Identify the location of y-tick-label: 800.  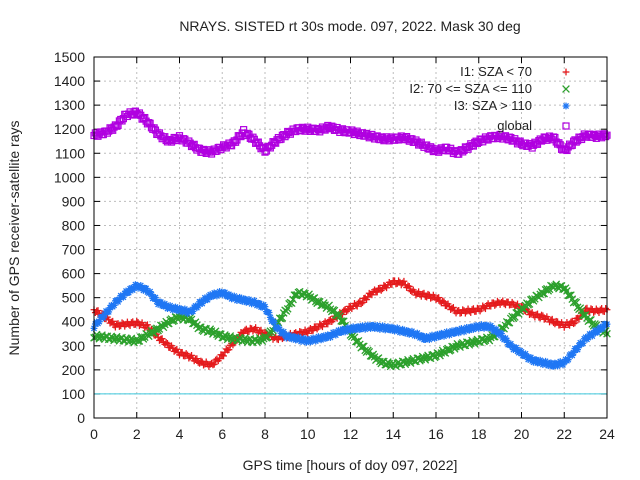
(74, 225).